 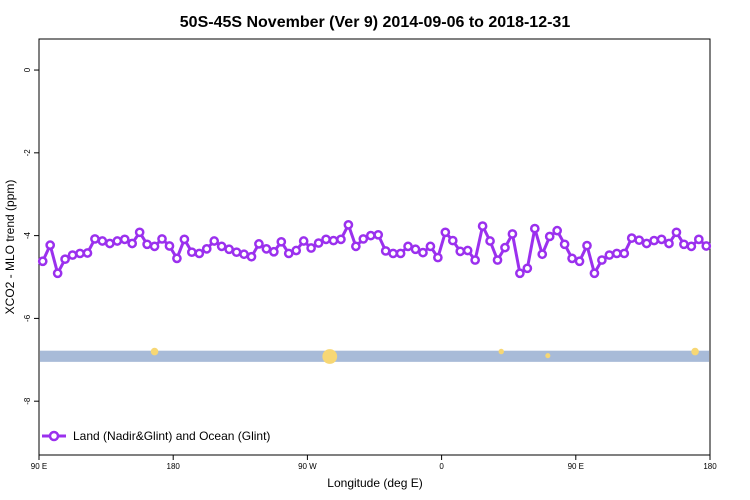 I want to click on x-tick-label: 90 W, so click(x=307, y=466).